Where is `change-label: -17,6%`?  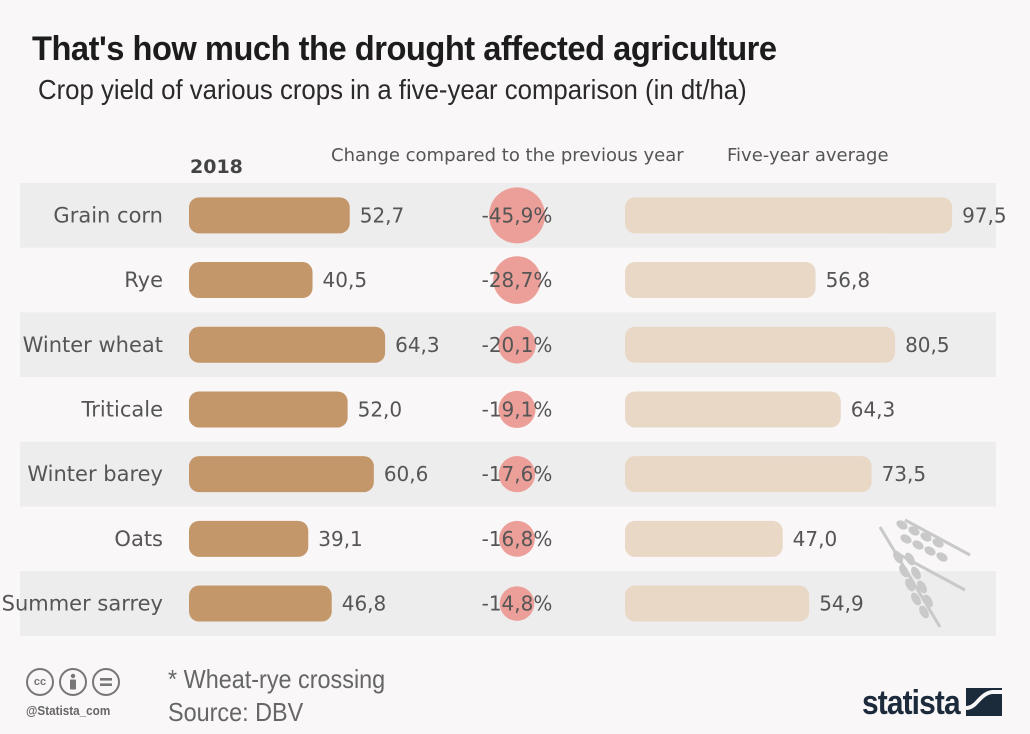
change-label: -17,6% is located at coordinates (517, 474).